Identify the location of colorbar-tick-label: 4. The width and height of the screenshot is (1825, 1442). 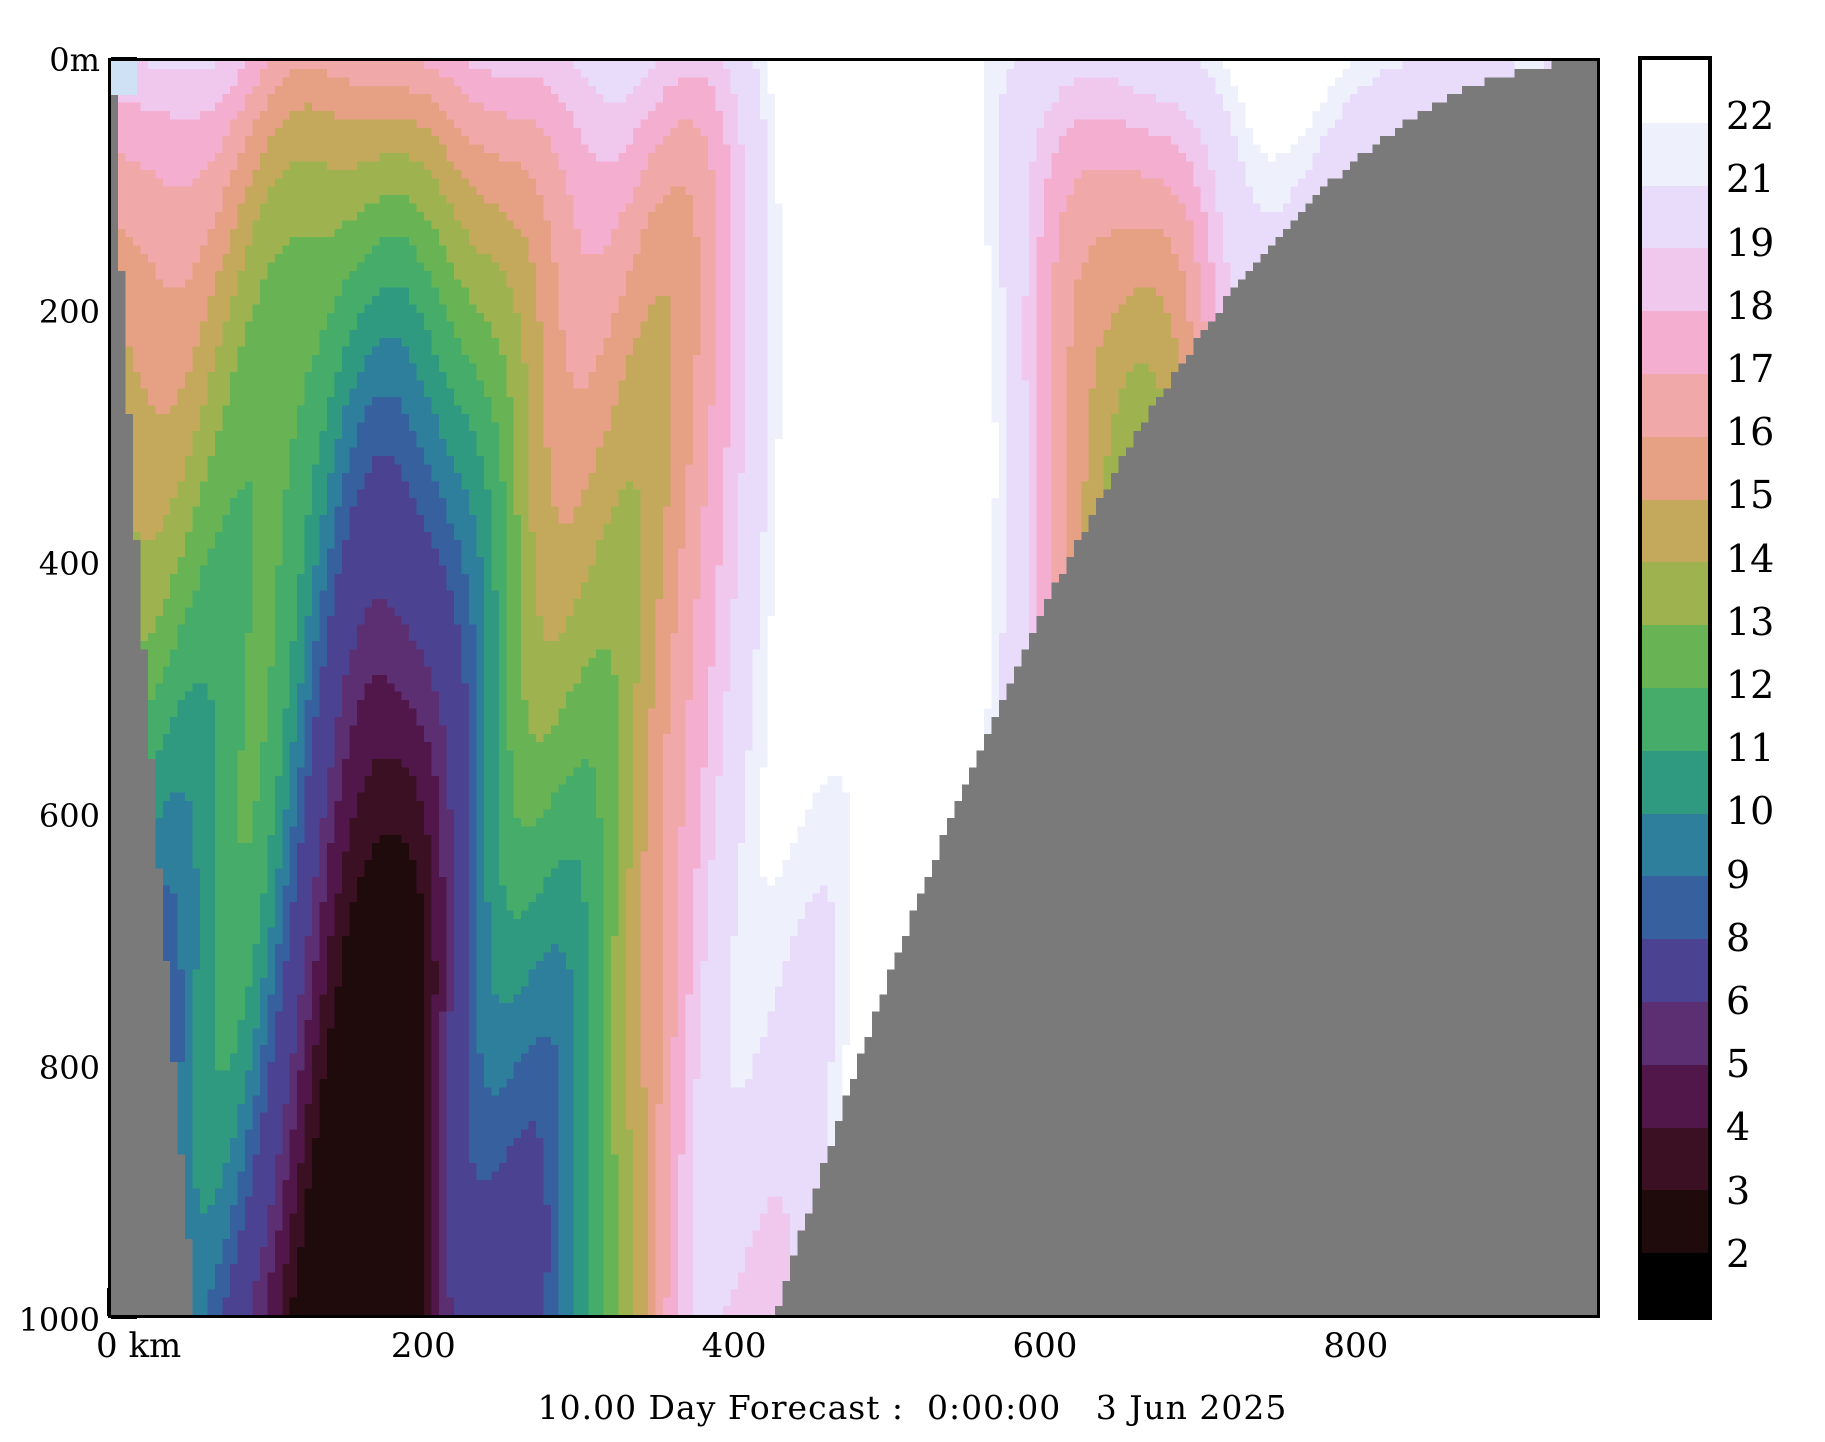
(1738, 1127).